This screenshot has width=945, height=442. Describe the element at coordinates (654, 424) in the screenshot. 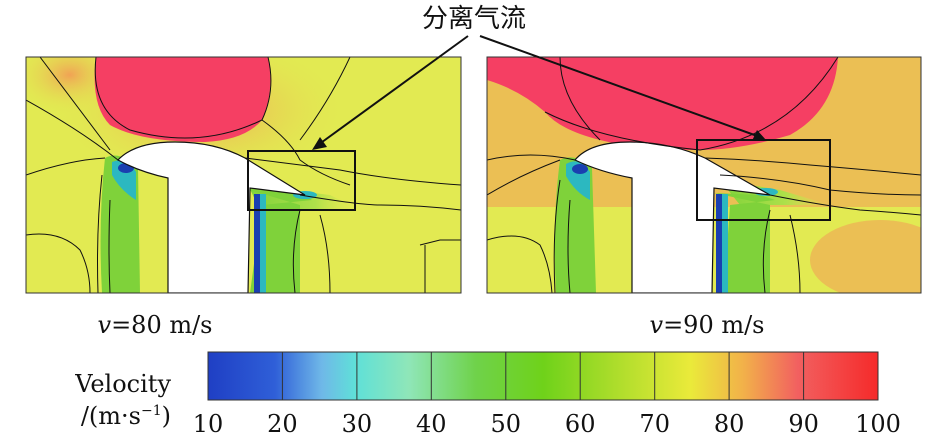

I see `colorbar-tick-label: 70` at that location.